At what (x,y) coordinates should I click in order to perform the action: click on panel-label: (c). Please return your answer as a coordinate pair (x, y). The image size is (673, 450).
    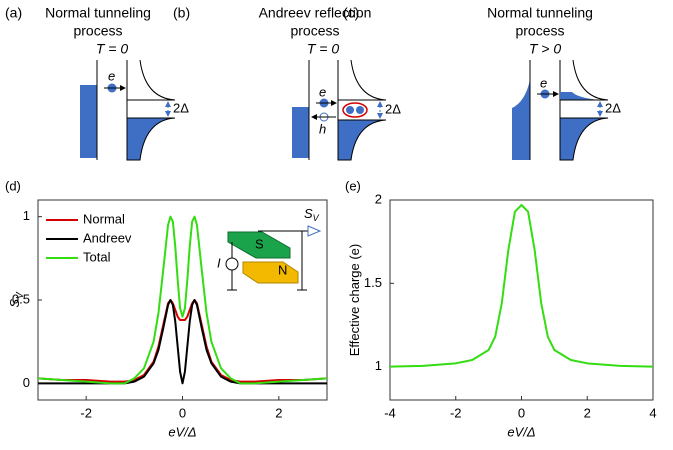
    Looking at the image, I should click on (351, 13).